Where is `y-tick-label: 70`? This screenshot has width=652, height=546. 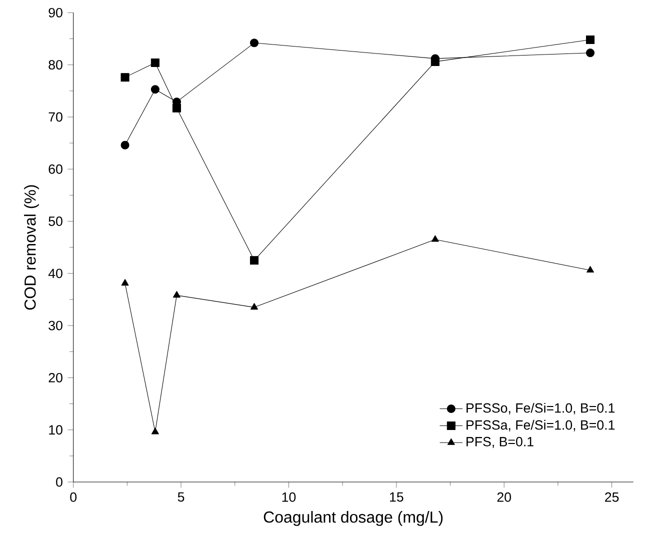 y-tick-label: 70 is located at coordinates (55, 117).